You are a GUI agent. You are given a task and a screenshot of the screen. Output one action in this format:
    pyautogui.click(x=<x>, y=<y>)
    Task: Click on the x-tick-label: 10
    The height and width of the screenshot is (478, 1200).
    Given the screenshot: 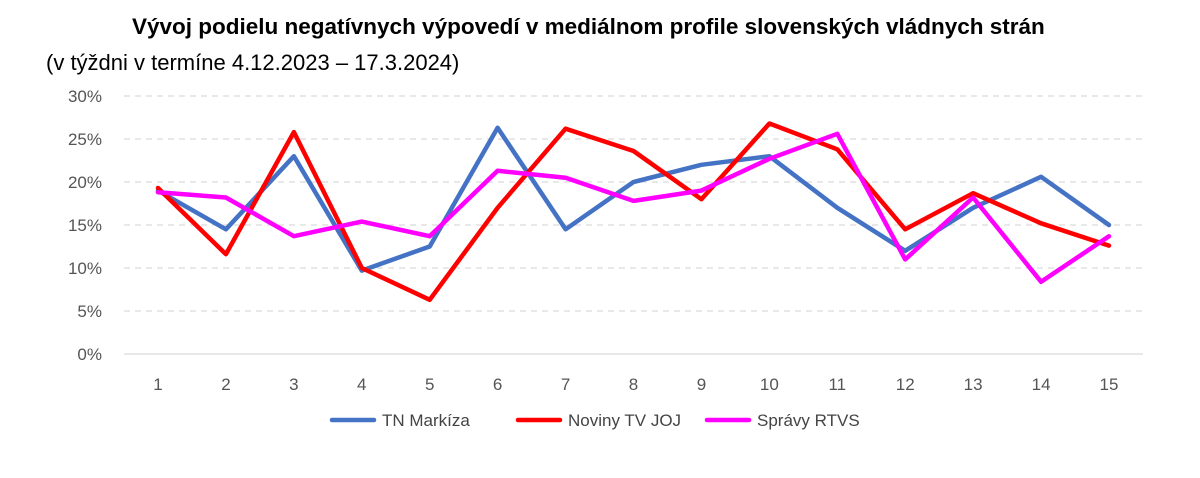 What is the action you would take?
    pyautogui.click(x=769, y=384)
    